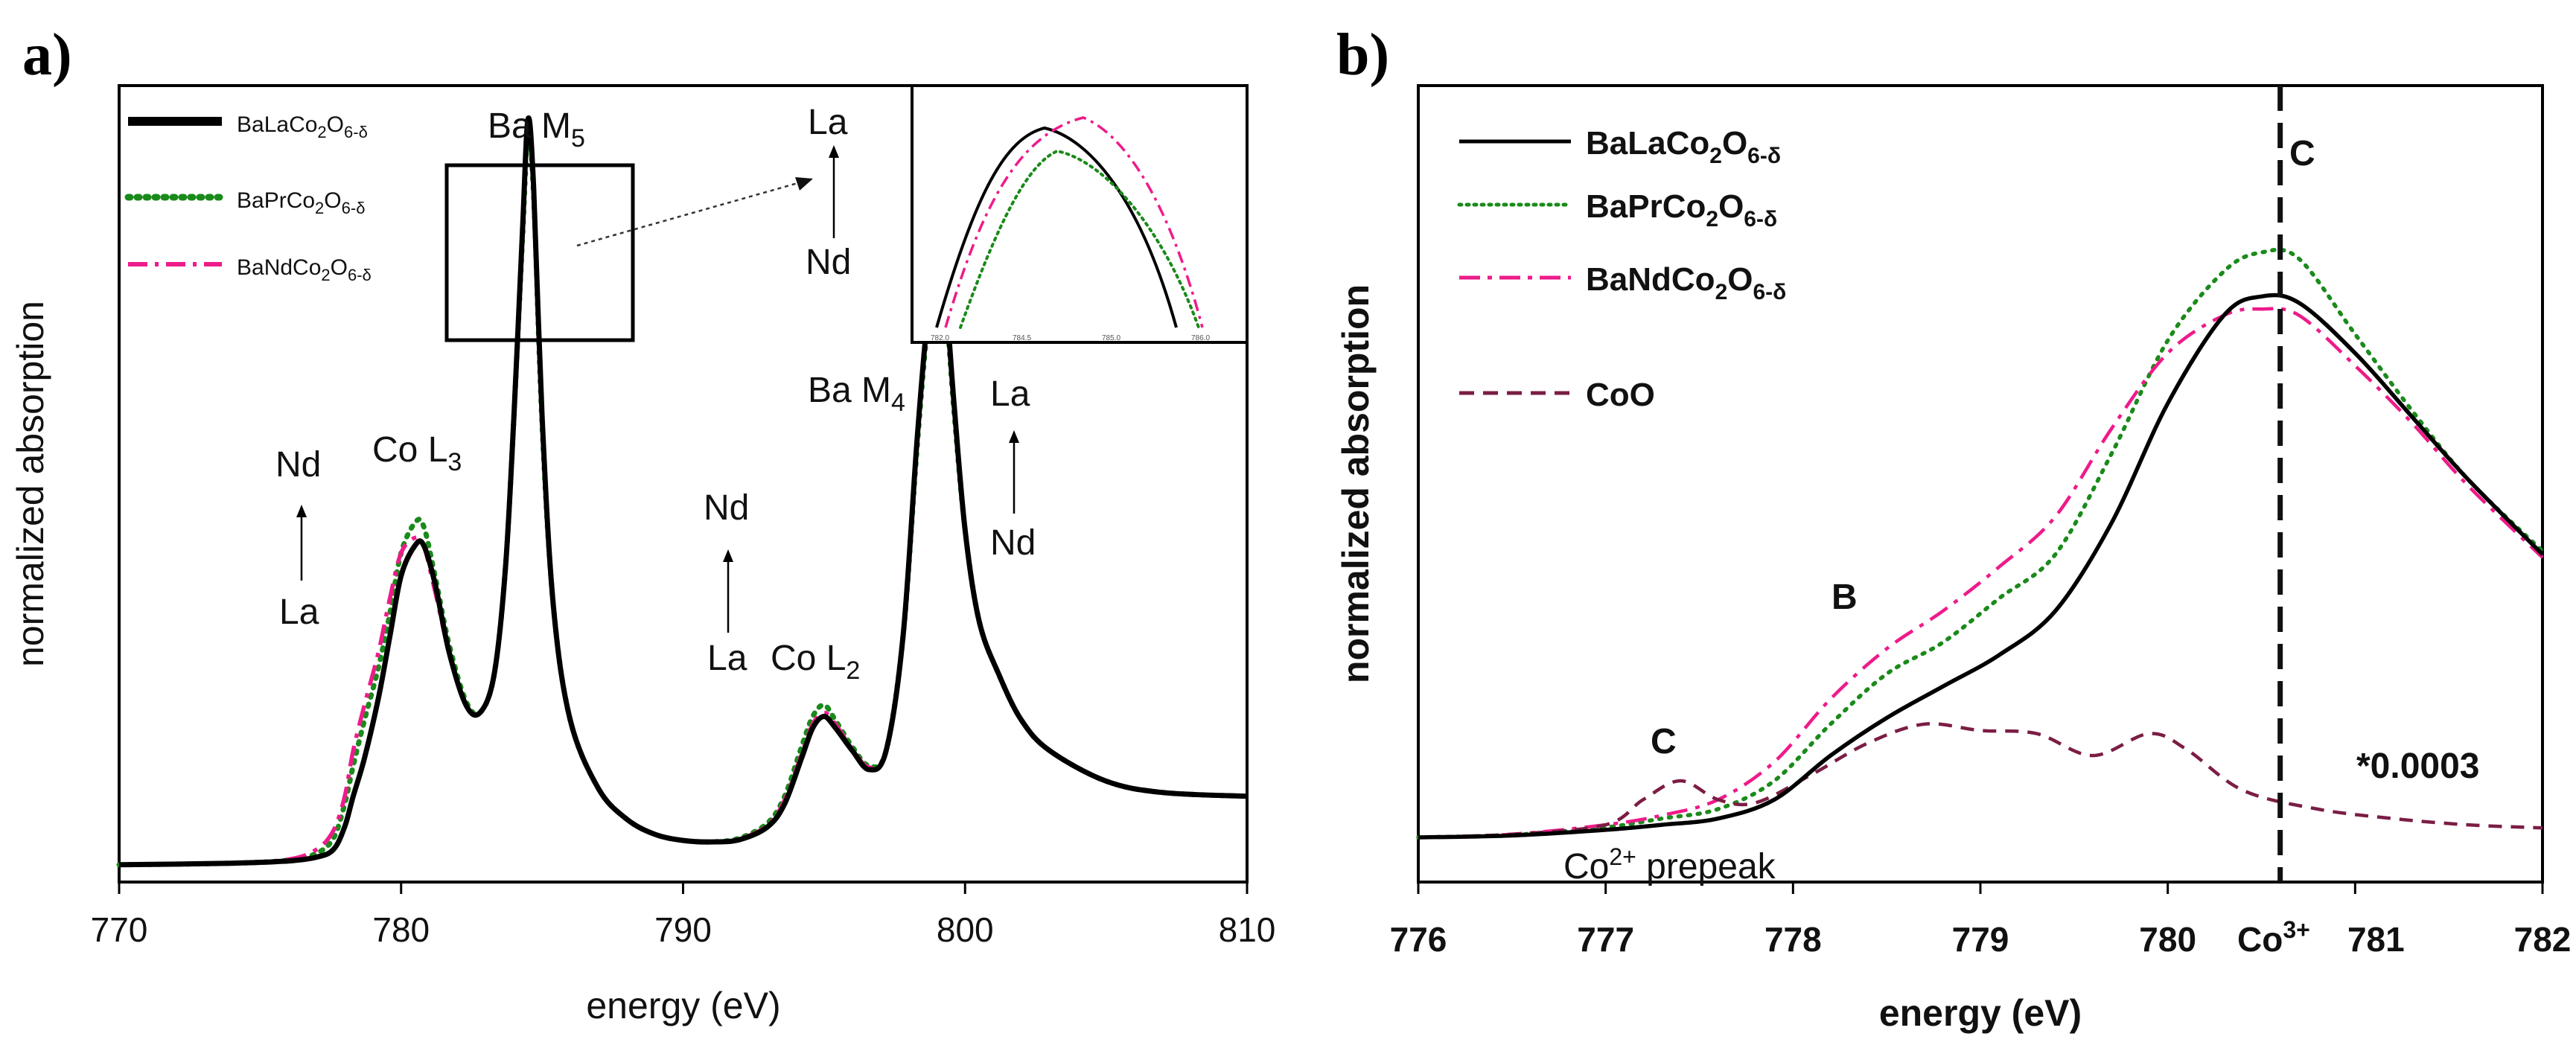  What do you see at coordinates (2418, 766) in the screenshot?
I see `label-scale: *0.0003` at bounding box center [2418, 766].